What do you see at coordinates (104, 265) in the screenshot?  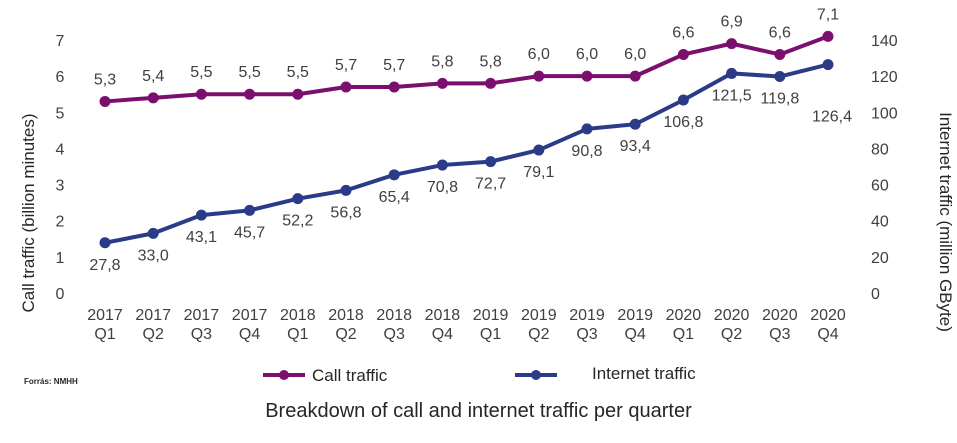 I see `internet-traffic-data-label: 27,8` at bounding box center [104, 265].